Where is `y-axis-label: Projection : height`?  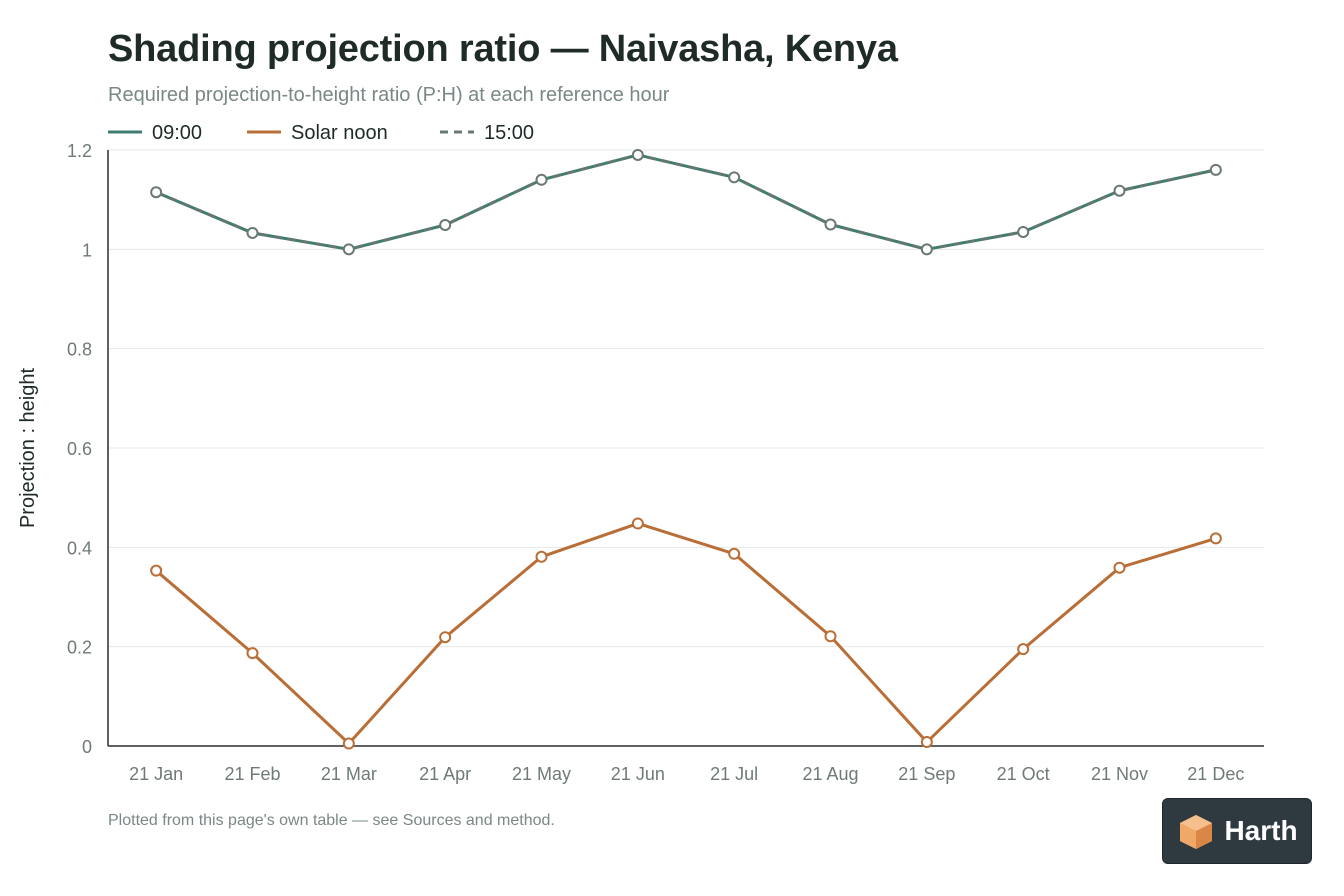 y-axis-label: Projection : height is located at coordinates (28, 448).